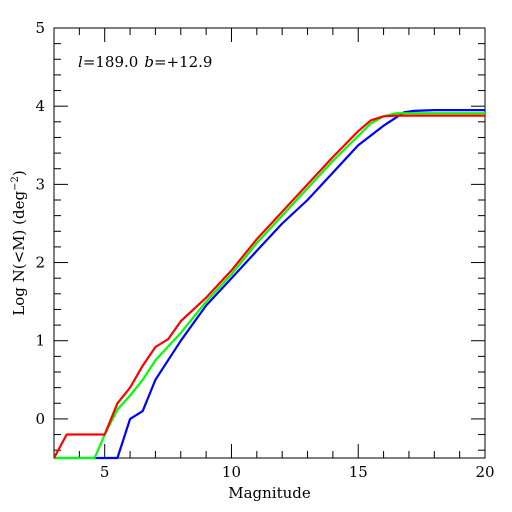  I want to click on y-tick-label: 5, so click(40, 28).